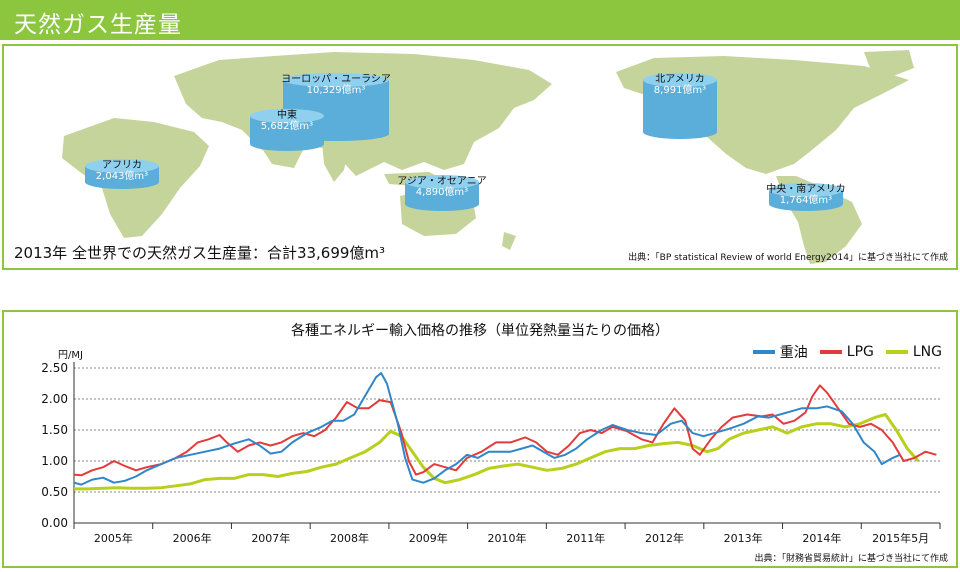 This screenshot has height=572, width=960. I want to click on region-name: 北アメリカ, so click(680, 79).